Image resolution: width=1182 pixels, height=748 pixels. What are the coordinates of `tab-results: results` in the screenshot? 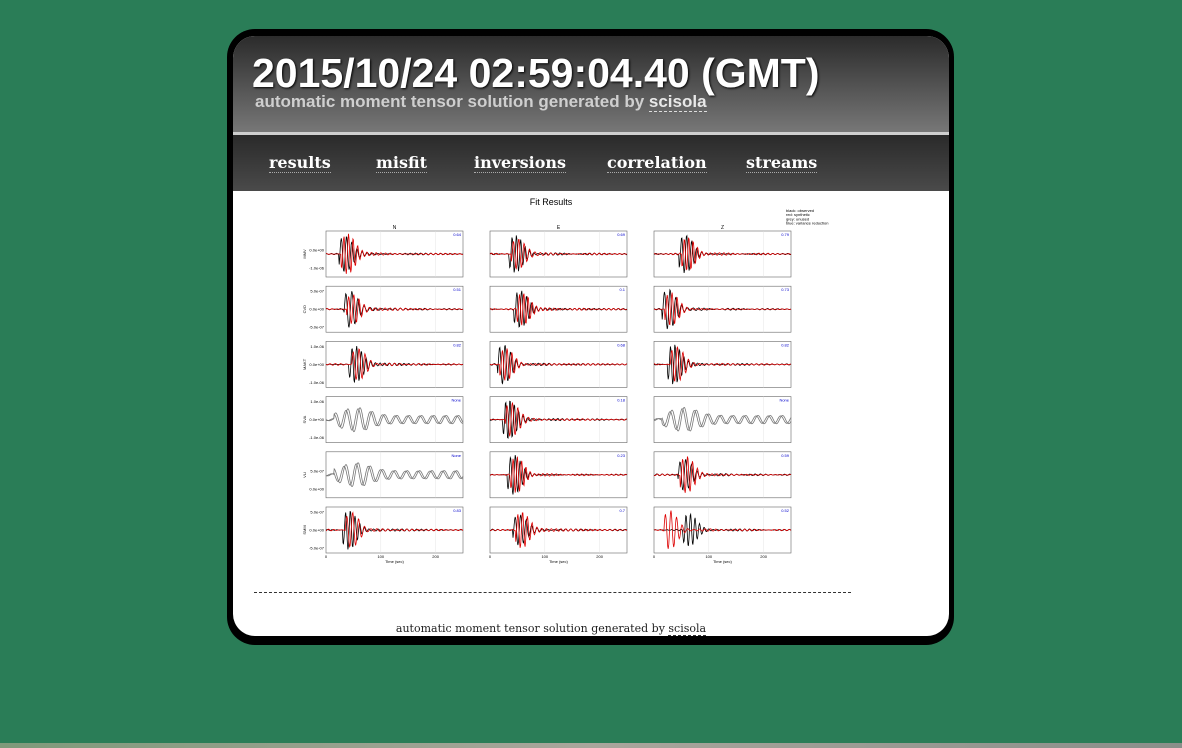 It's located at (300, 163).